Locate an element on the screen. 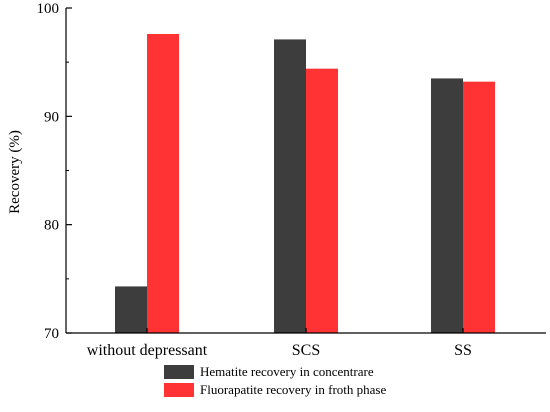 This screenshot has height=412, width=550. legend-label-fluorapatite: Fluorapatite recovery in froth phase is located at coordinates (293, 389).